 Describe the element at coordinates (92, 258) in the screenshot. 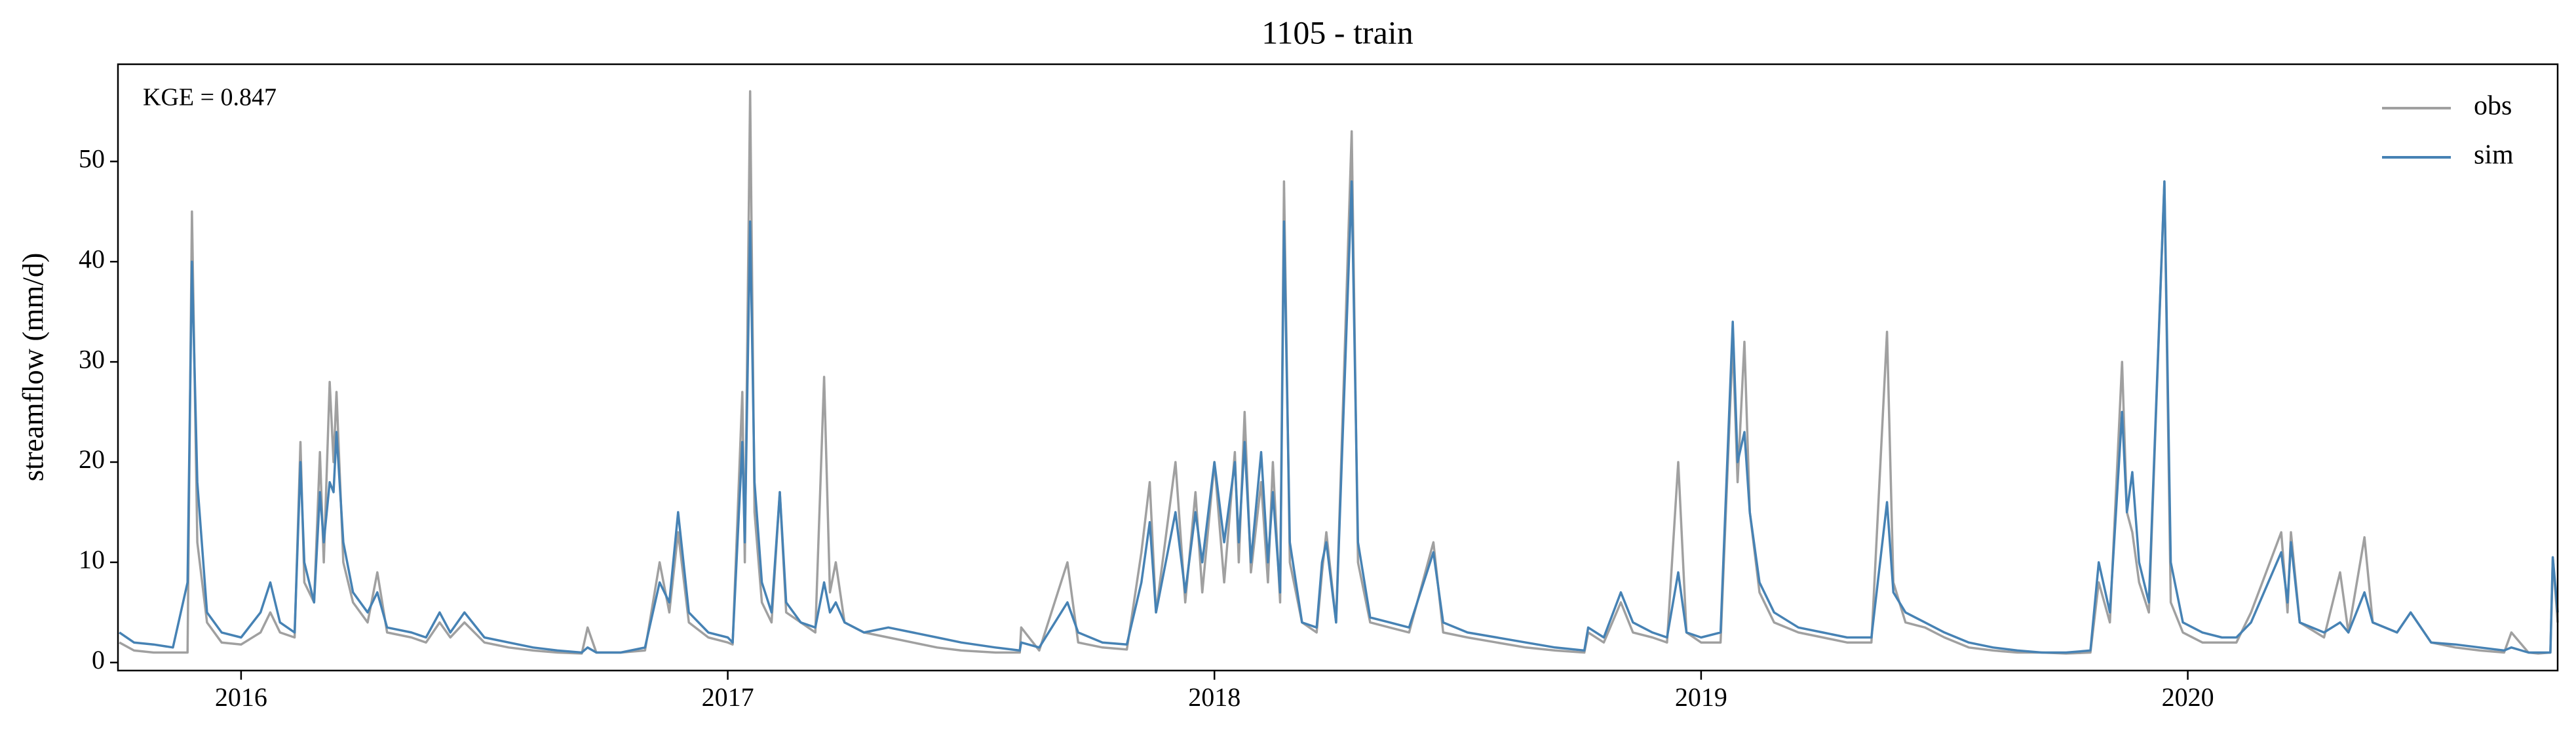

I see `y-tick-label: 40` at that location.